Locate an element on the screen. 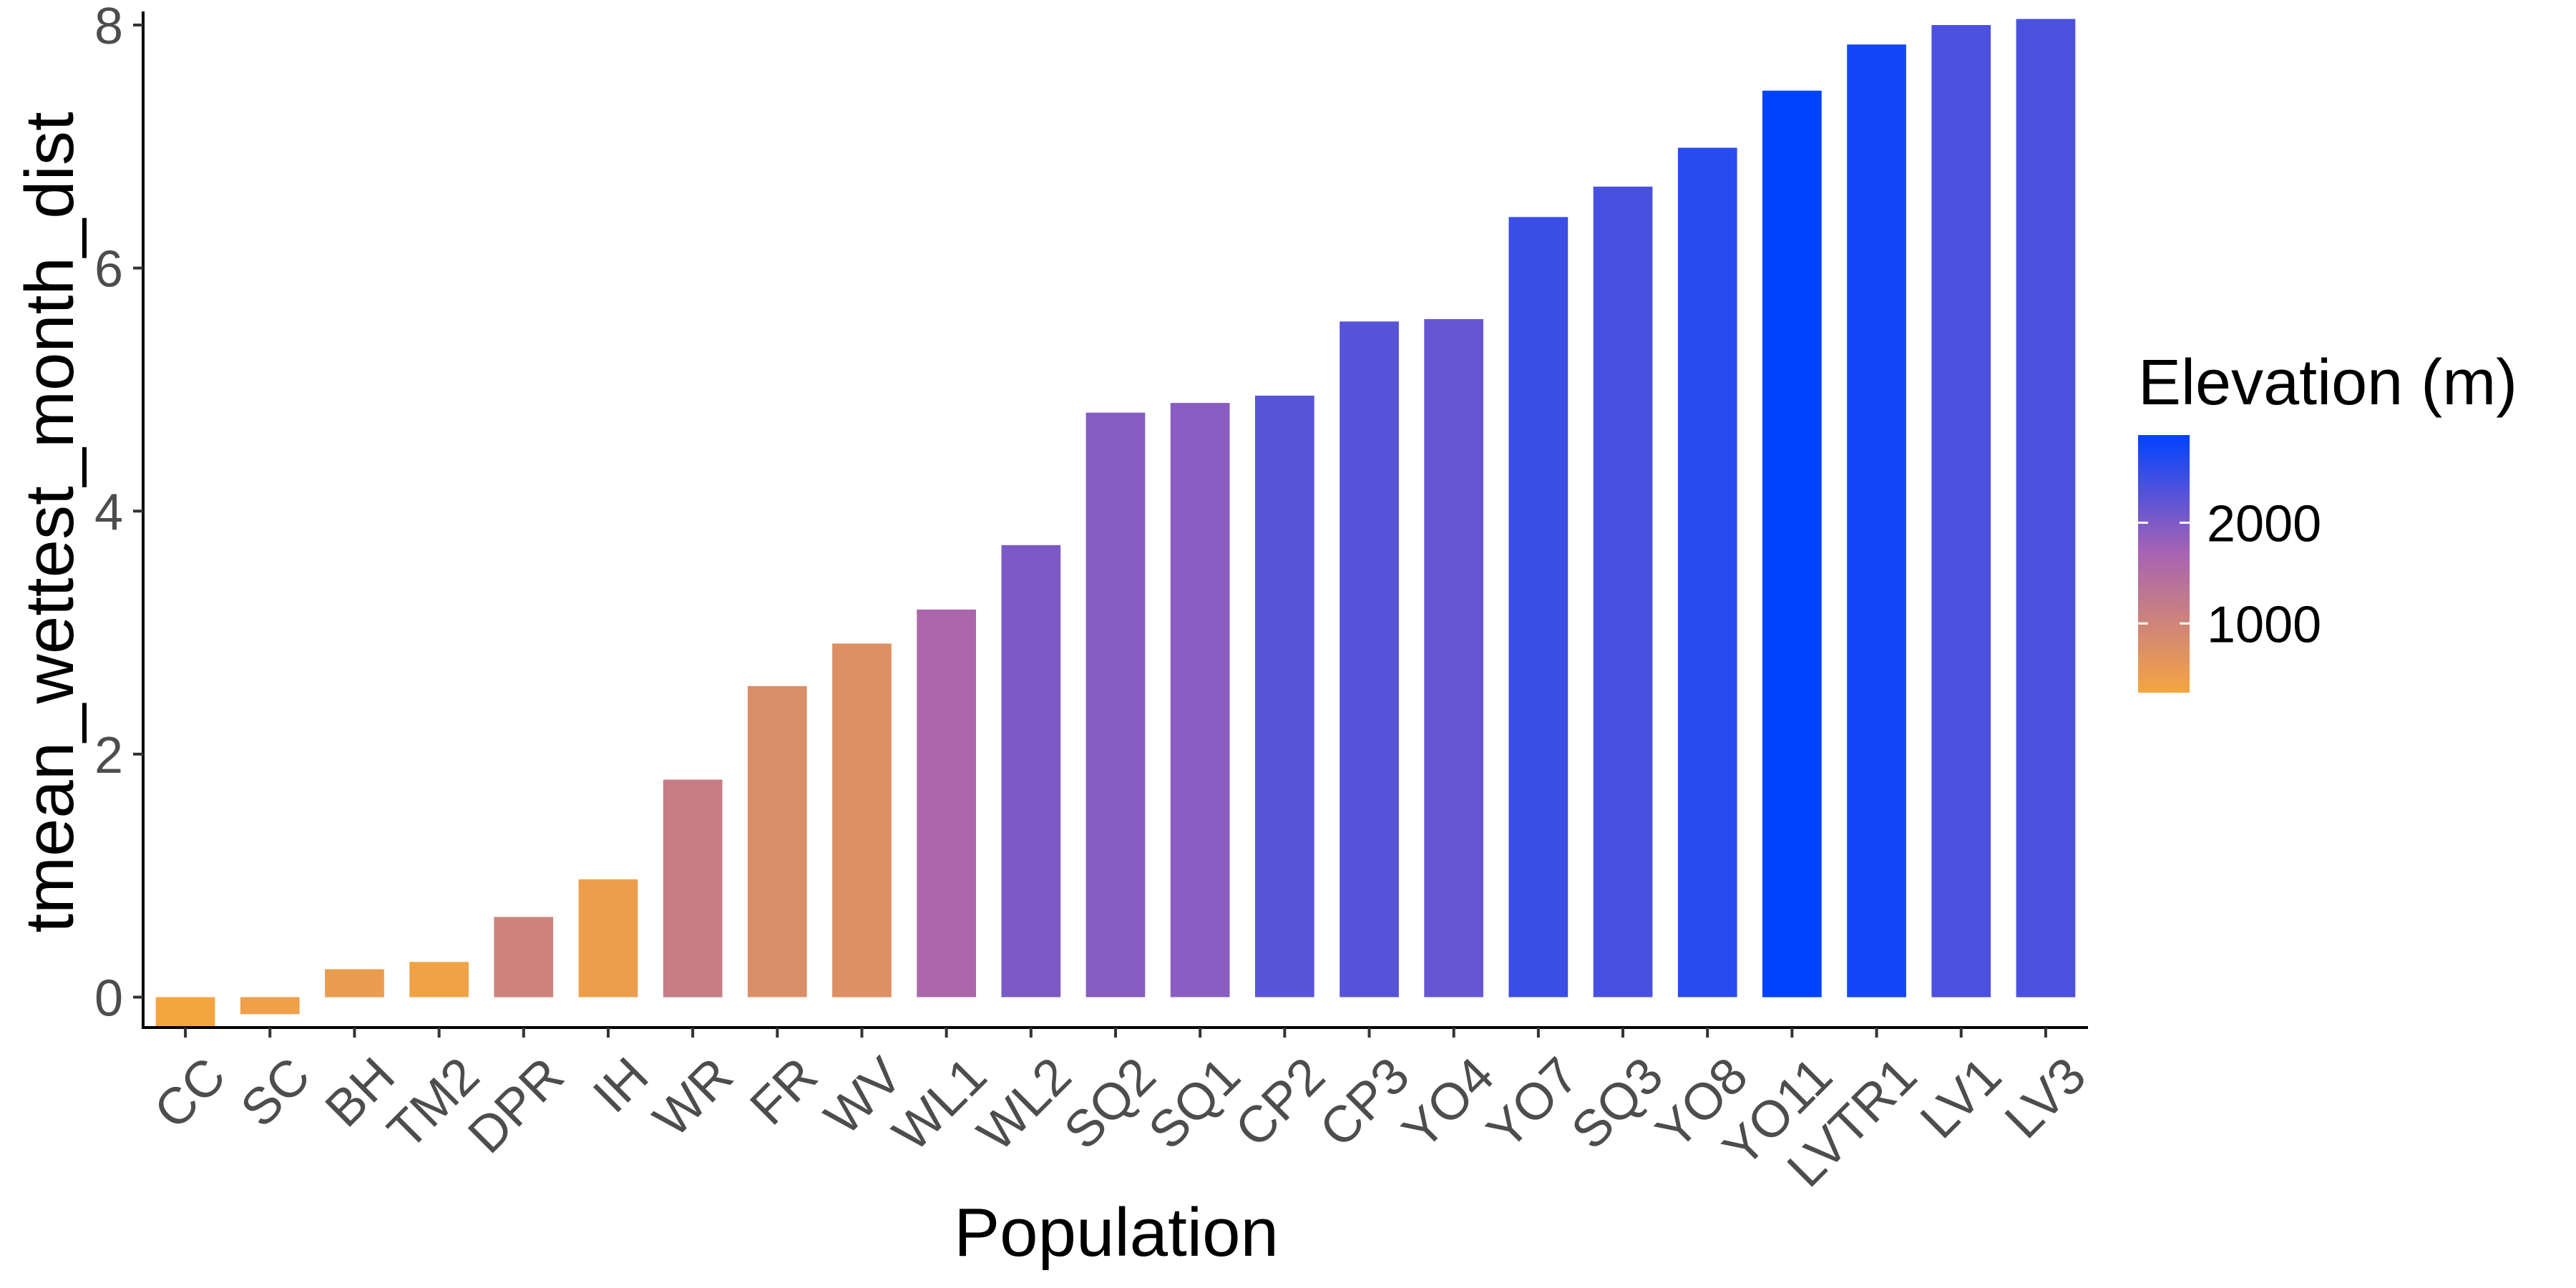 The height and width of the screenshot is (1288, 2576). bar-cc is located at coordinates (185, 1012).